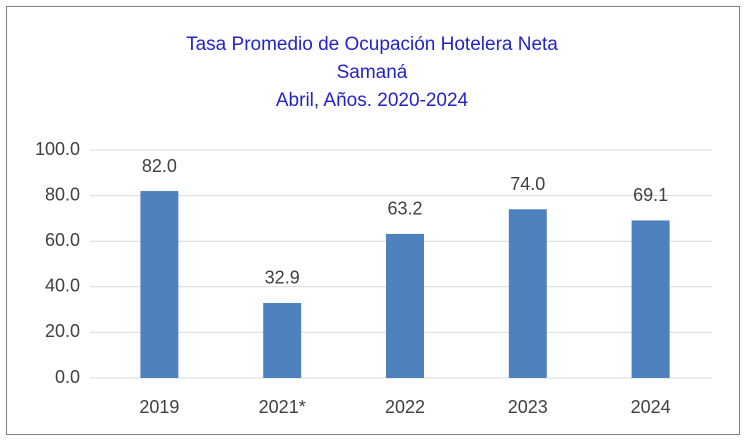 The width and height of the screenshot is (745, 441). I want to click on x-tick-label: 2023, so click(528, 407).